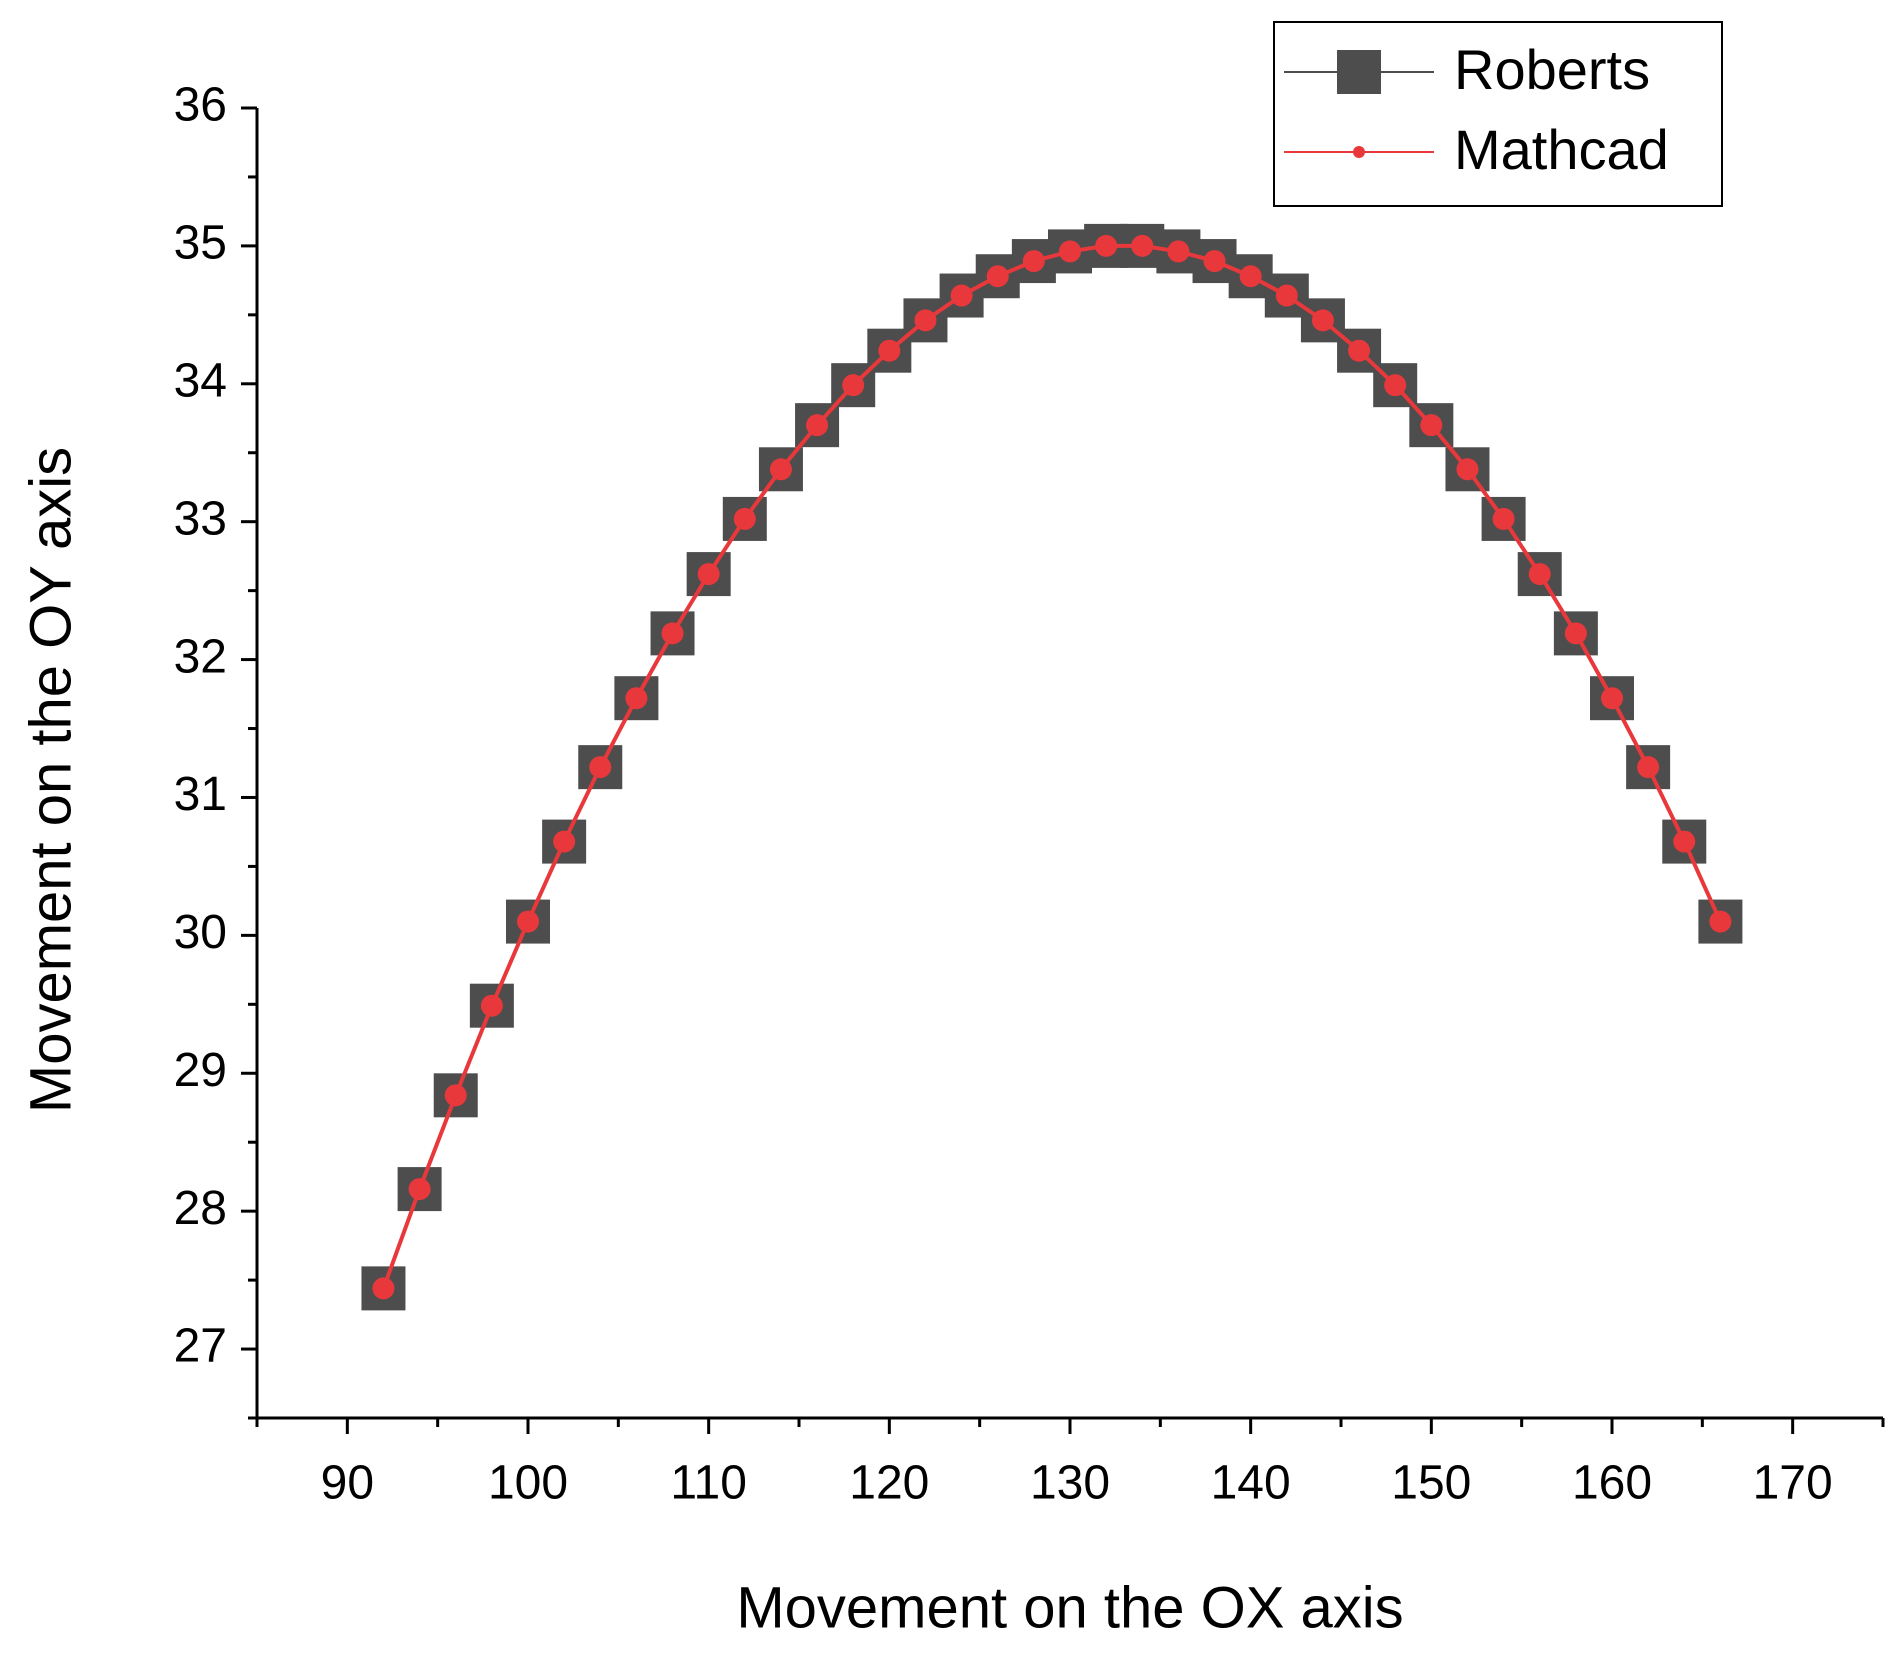 Image resolution: width=1902 pixels, height=1655 pixels. What do you see at coordinates (1070, 1483) in the screenshot?
I see `x-tick-label: 130` at bounding box center [1070, 1483].